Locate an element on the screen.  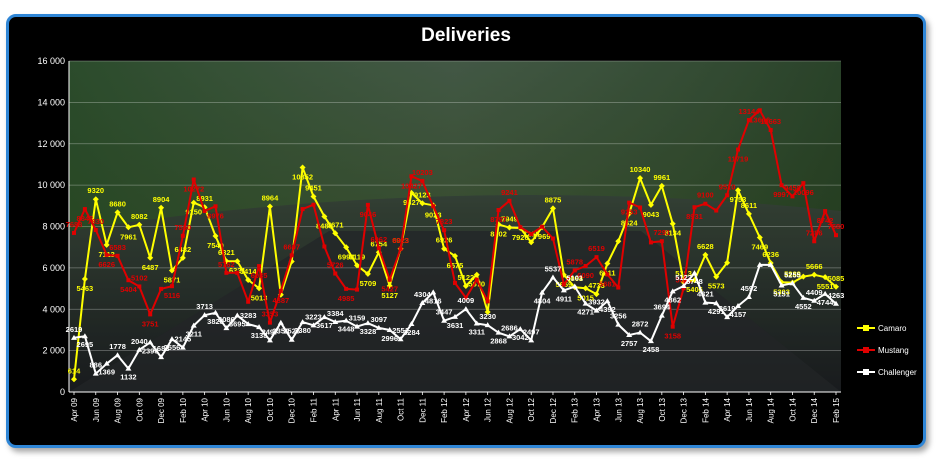
x-tick-label: Dec 10 is located at coordinates (292, 410).